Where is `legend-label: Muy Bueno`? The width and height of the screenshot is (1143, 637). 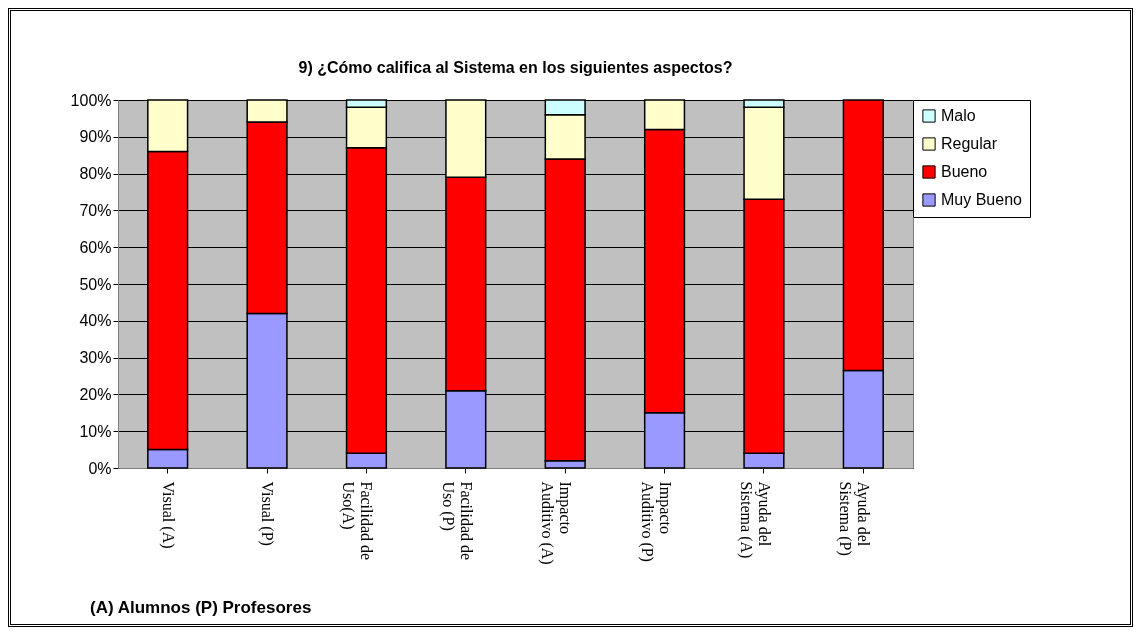
legend-label: Muy Bueno is located at coordinates (982, 199).